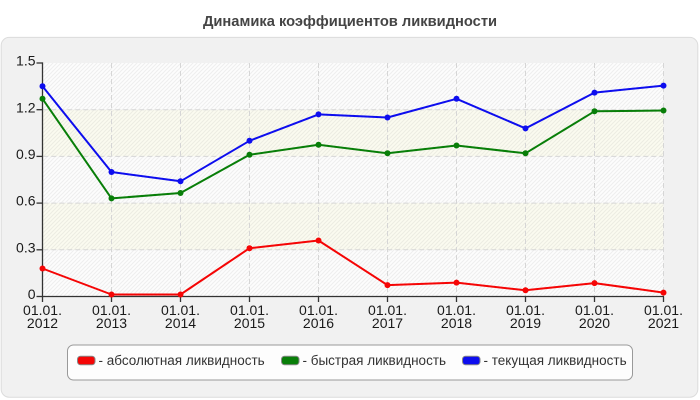 The image size is (700, 400). I want to click on svg-text: 0.3, so click(26, 247).